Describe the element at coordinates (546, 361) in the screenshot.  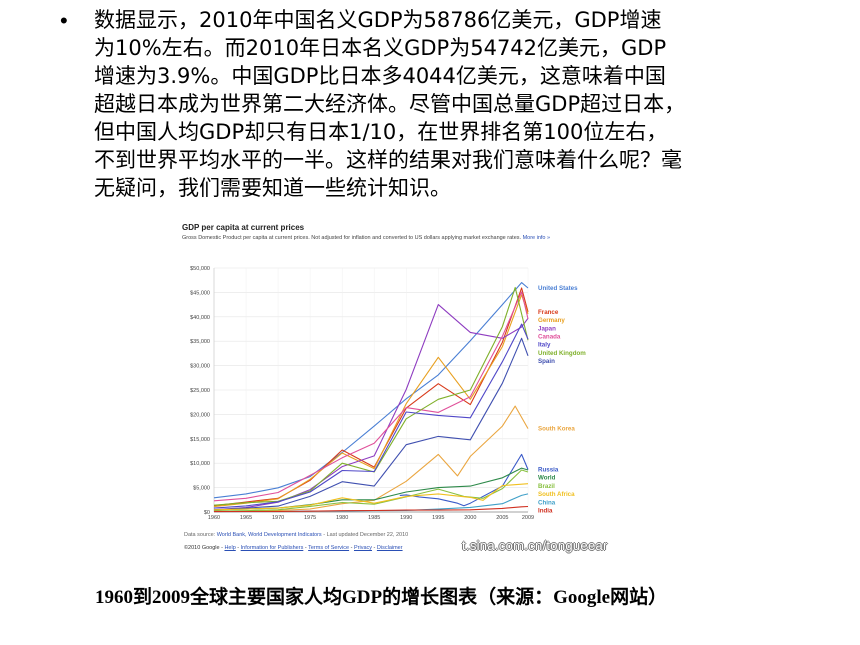
I see `legend-label-spain: Spain` at that location.